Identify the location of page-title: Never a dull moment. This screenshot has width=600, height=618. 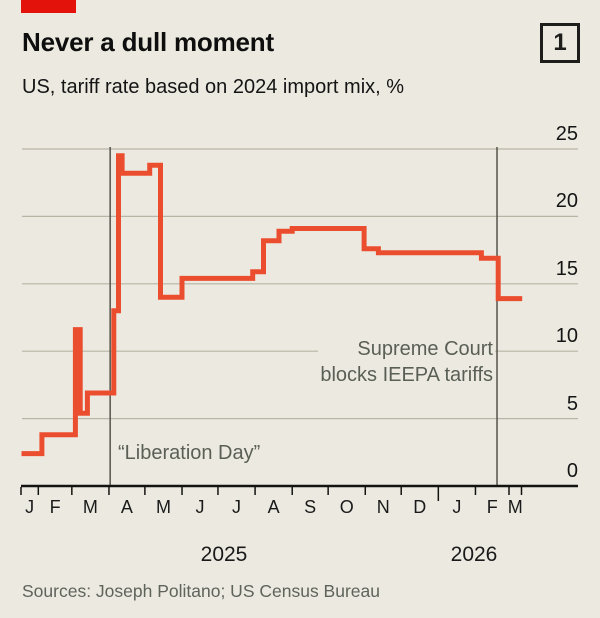
(148, 42).